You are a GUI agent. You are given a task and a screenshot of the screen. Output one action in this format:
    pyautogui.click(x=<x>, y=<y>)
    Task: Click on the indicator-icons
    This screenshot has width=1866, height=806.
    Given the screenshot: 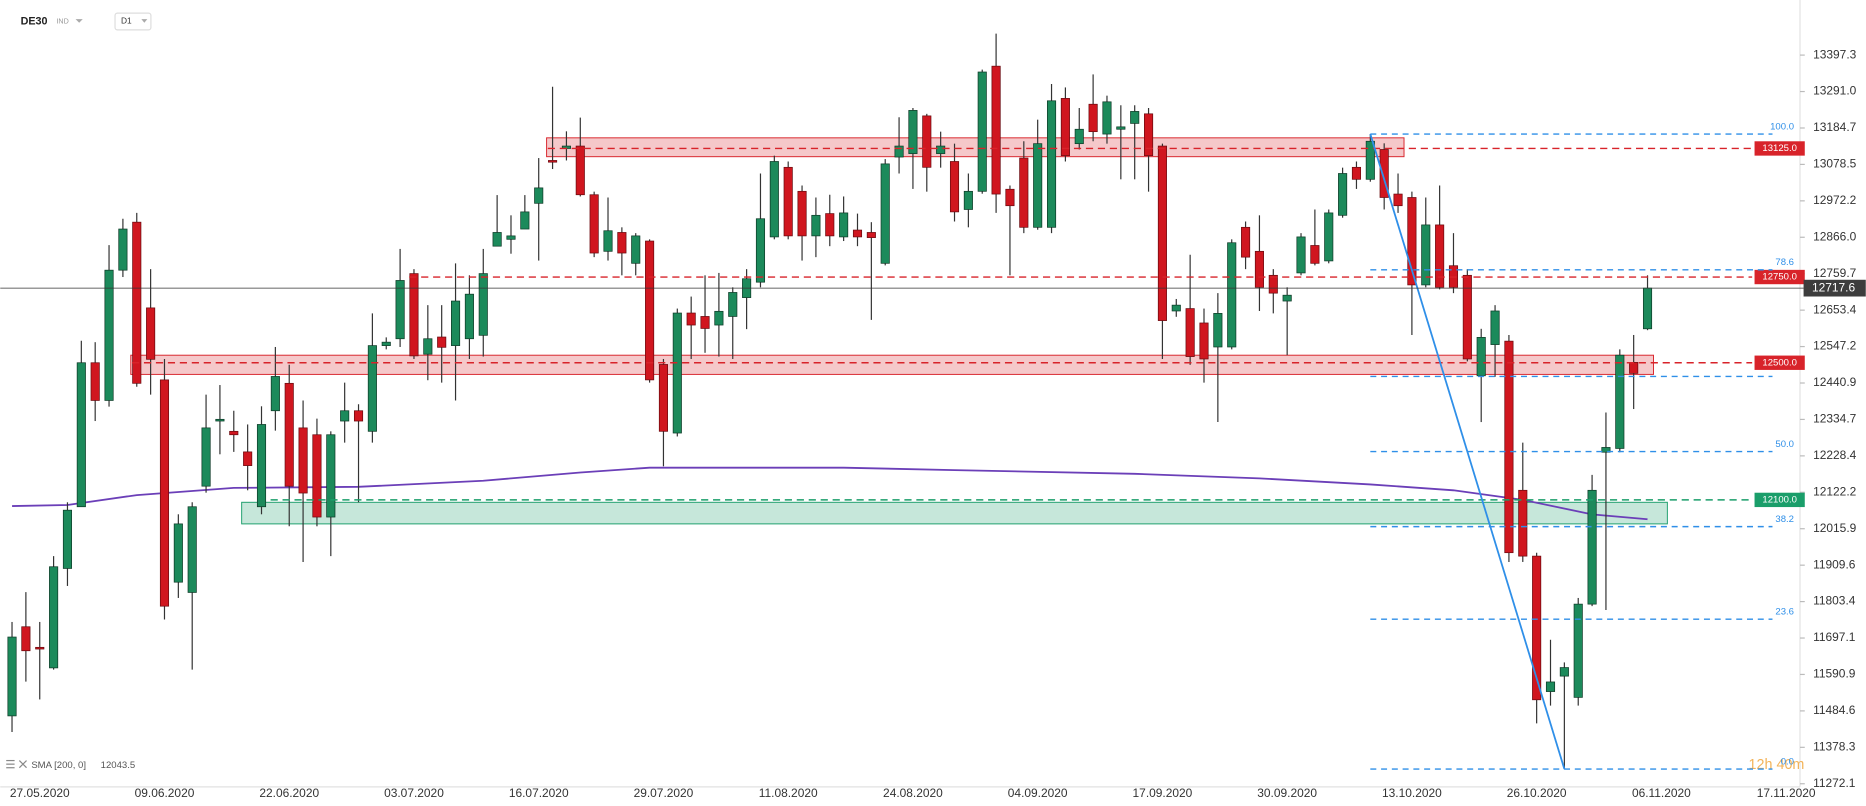 What is the action you would take?
    pyautogui.click(x=16, y=764)
    